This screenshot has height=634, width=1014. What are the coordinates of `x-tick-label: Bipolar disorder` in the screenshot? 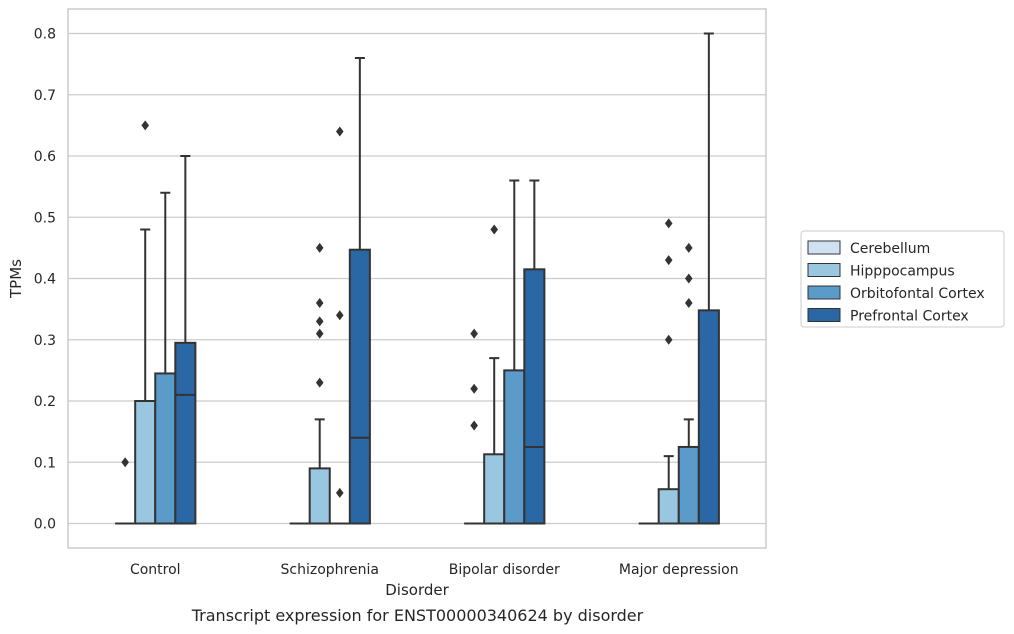 It's located at (504, 570).